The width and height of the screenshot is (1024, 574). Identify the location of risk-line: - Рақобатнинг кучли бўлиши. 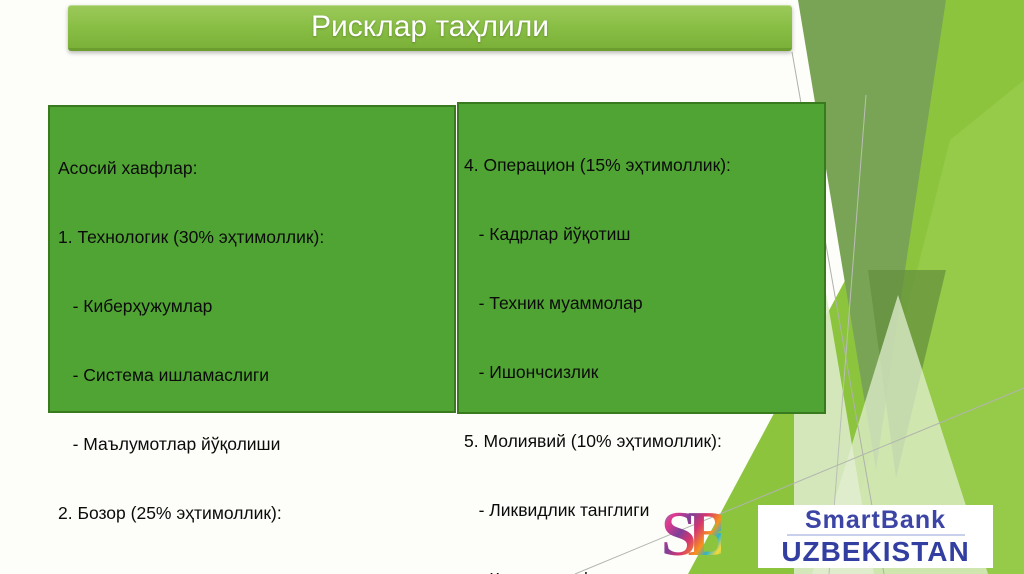
(254, 572).